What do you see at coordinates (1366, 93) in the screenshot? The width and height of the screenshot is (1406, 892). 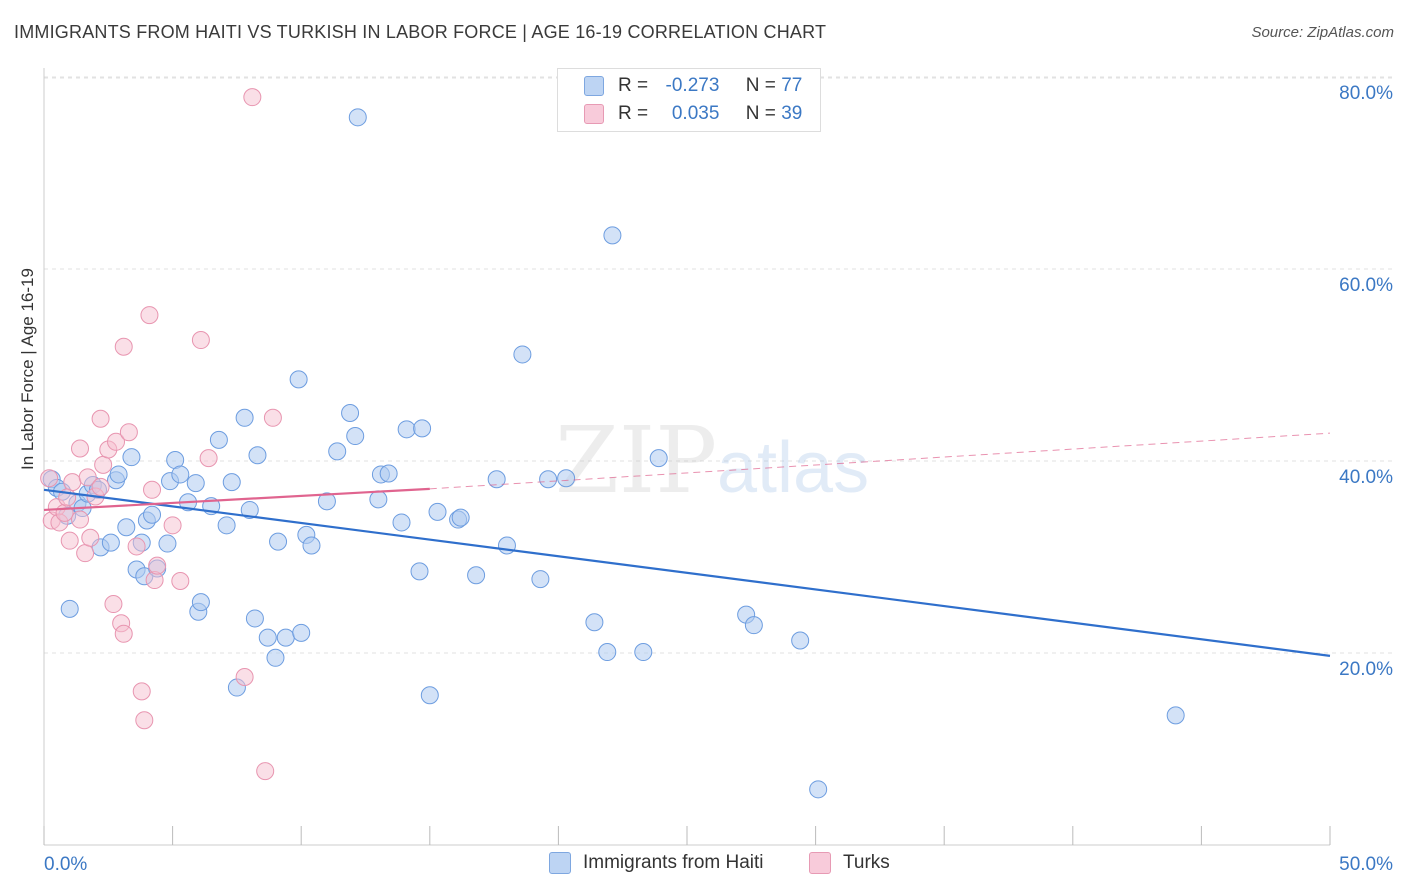 I see `y-tick-label: 80.0%` at bounding box center [1366, 93].